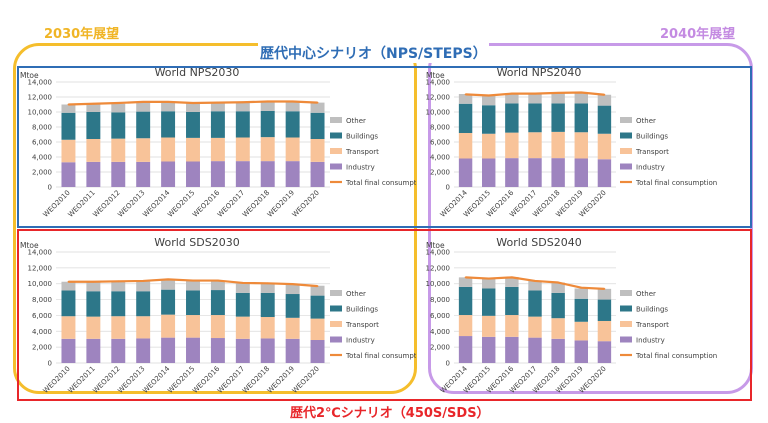 This screenshot has height=423, width=768. What do you see at coordinates (438, 83) in the screenshot?
I see `y-tick-label: 14,000` at bounding box center [438, 83].